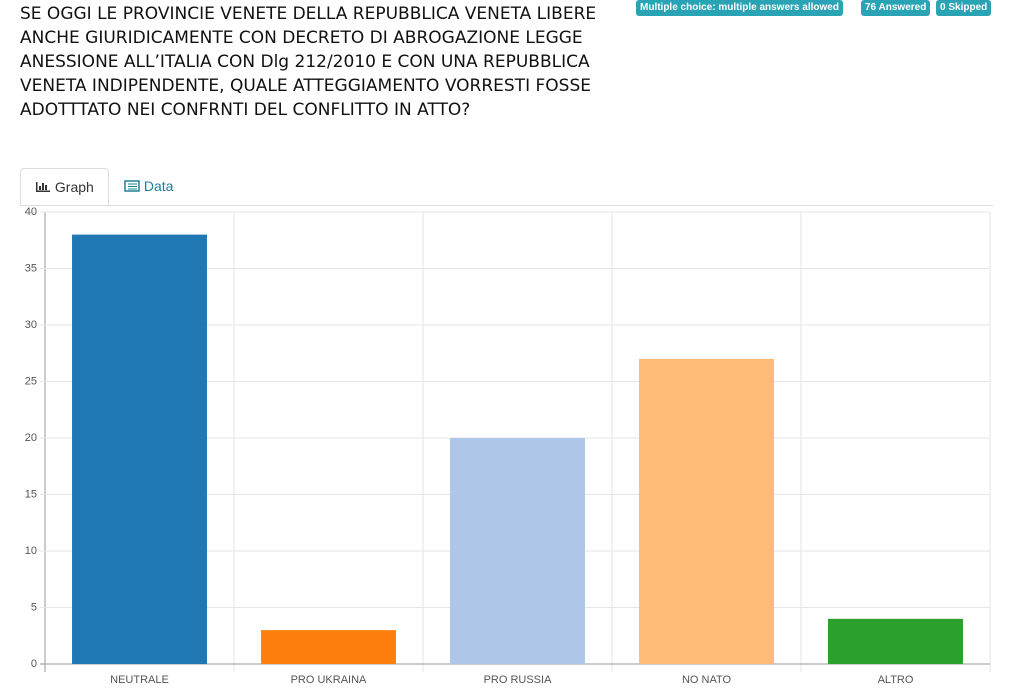  I want to click on badge: 76 Answered, so click(896, 8).